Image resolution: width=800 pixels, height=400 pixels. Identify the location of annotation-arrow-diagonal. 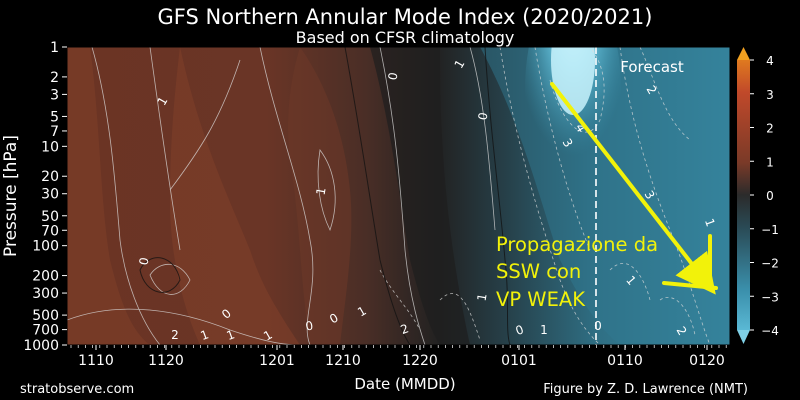
(633, 188).